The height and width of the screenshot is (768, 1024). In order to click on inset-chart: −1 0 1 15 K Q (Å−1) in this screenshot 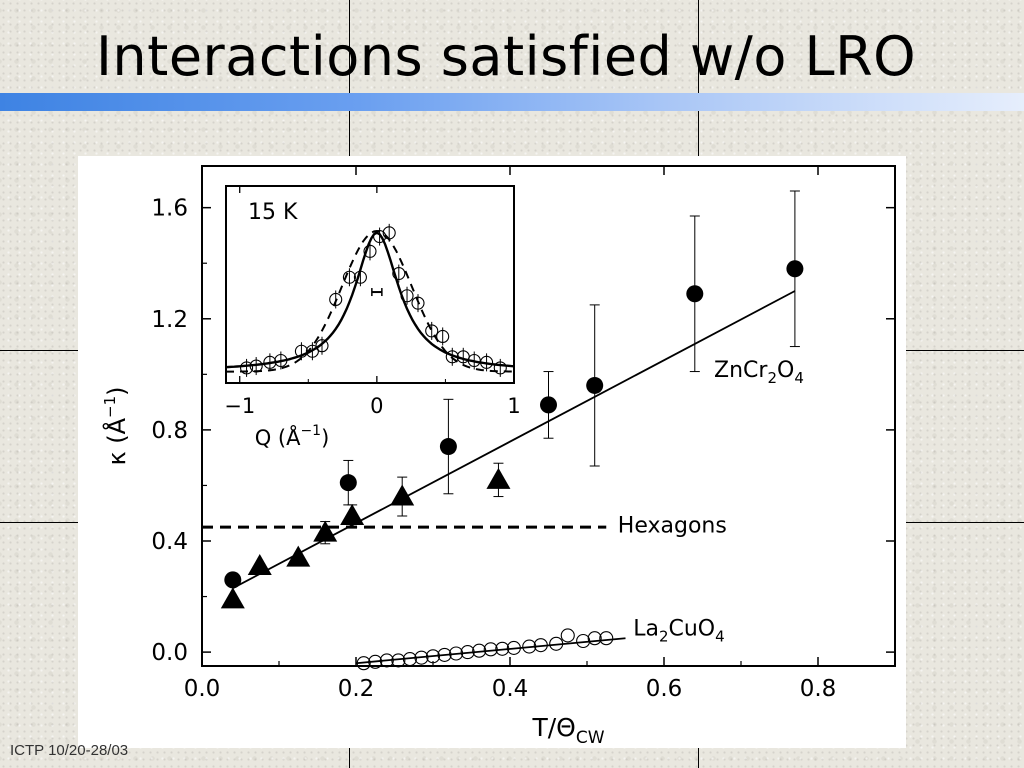, I will do `click(372, 317)`.